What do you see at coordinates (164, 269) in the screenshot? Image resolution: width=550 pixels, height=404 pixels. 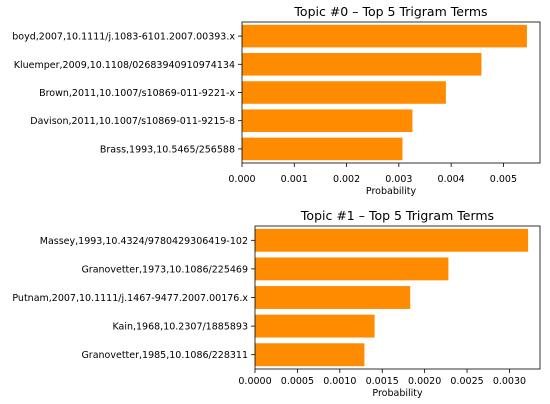 I see `category-label: Granovetter,1973,10.1086/225469` at bounding box center [164, 269].